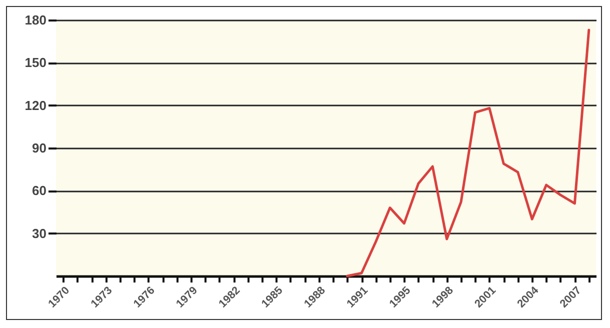 This screenshot has width=610, height=328. What do you see at coordinates (39, 148) in the screenshot?
I see `y-tick-label: 90` at bounding box center [39, 148].